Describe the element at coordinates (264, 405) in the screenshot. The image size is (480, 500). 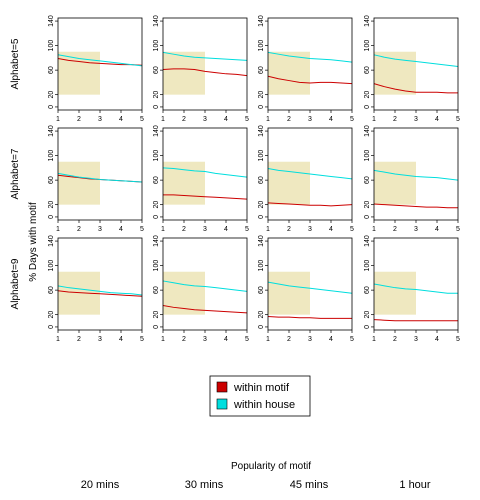
I see `legend-label-within-house: within house` at that location.